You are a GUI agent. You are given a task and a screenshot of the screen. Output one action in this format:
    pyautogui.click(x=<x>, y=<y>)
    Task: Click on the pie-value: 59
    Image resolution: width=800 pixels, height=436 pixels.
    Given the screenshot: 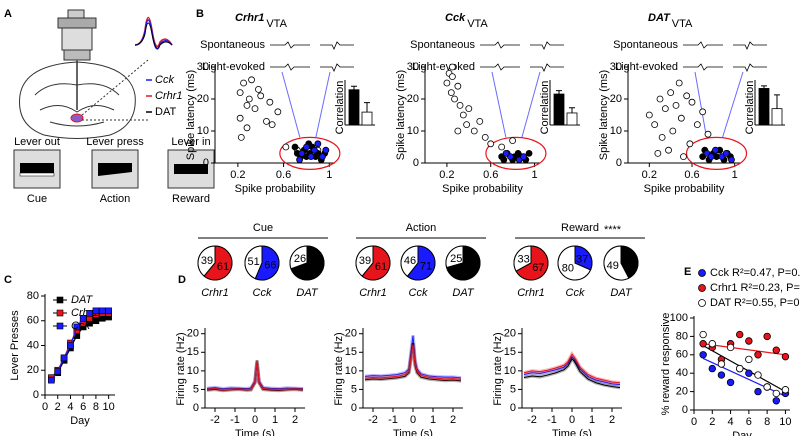 What is the action you would take?
    pyautogui.click(x=314, y=269)
    